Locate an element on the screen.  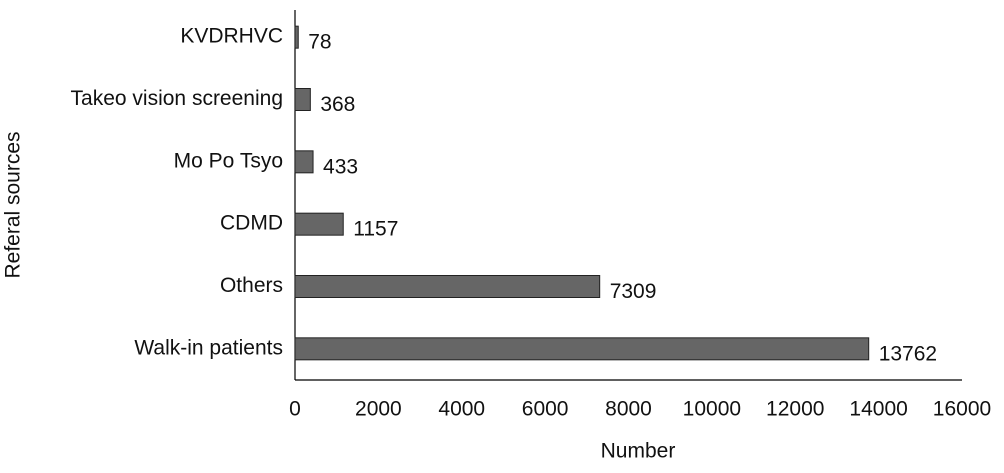
y-tick-label: Others is located at coordinates (251, 285).